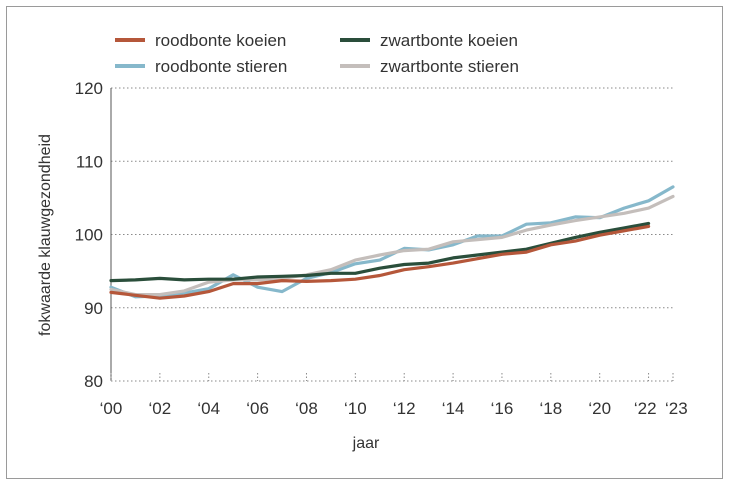 The height and width of the screenshot is (487, 731). I want to click on x-tick-label: ‘06, so click(257, 408).